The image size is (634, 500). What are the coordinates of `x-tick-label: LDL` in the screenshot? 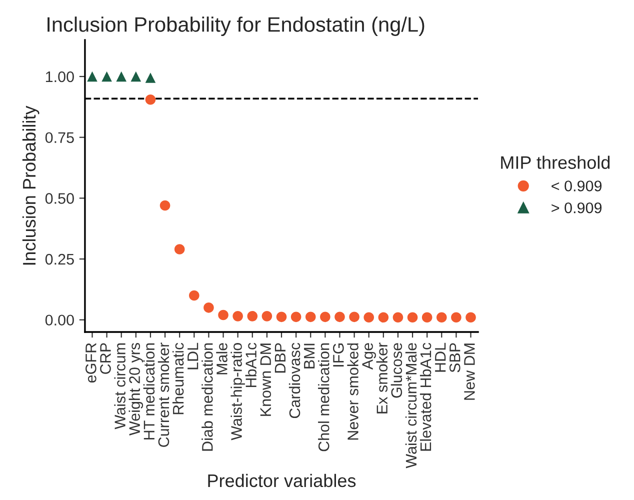 It's located at (193, 356).